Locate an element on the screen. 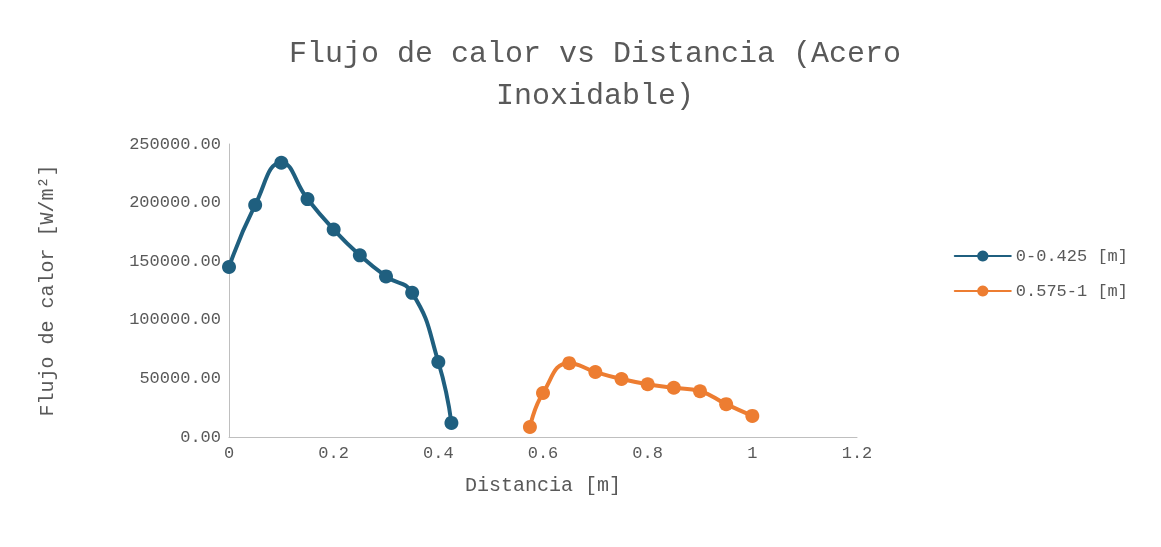 Image resolution: width=1161 pixels, height=547 pixels. y-tick-label: 250000.00 is located at coordinates (175, 144).